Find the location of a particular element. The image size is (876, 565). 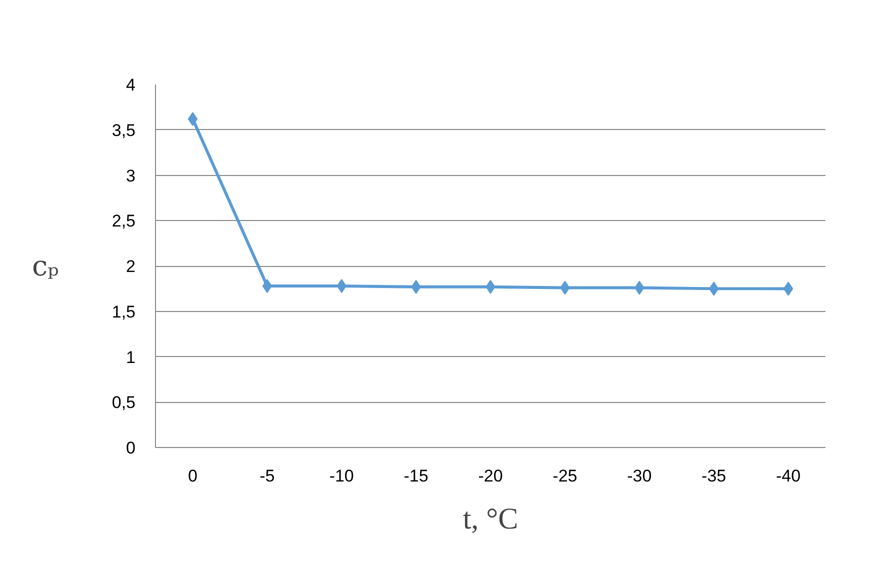

x-tick-label: -40 is located at coordinates (788, 476).